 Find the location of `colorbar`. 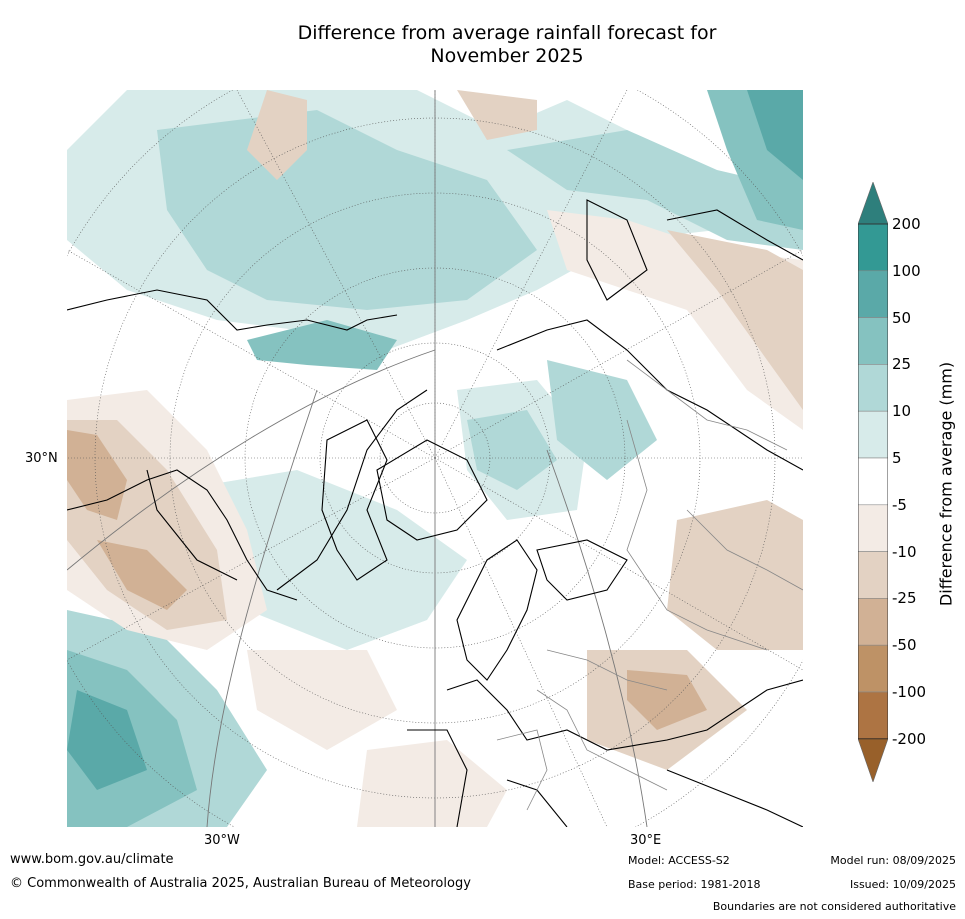

colorbar is located at coordinates (873, 482).